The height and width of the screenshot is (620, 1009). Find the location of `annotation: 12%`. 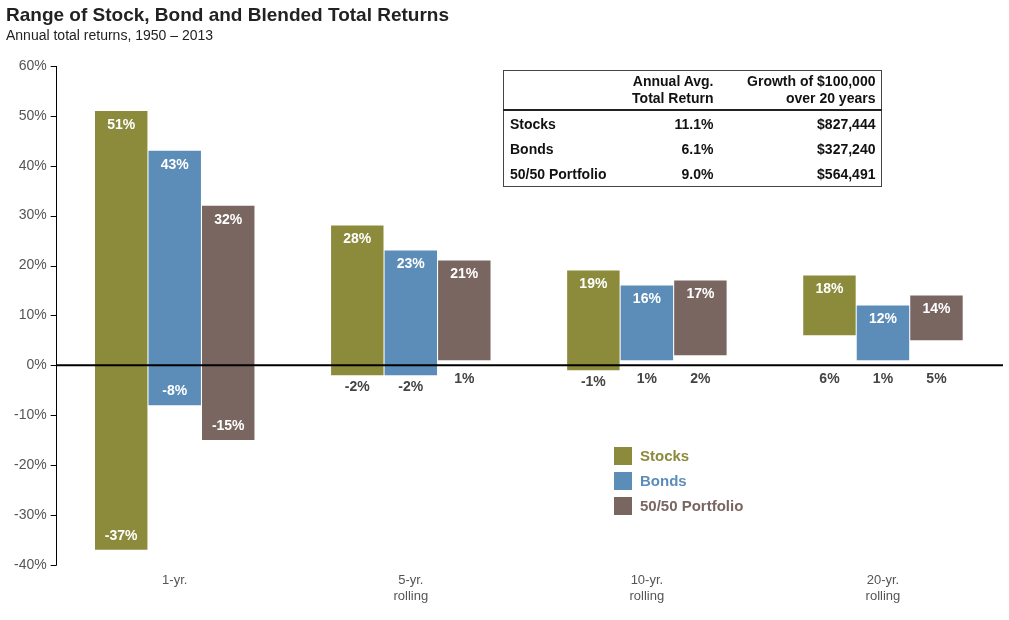

annotation: 12% is located at coordinates (883, 318).